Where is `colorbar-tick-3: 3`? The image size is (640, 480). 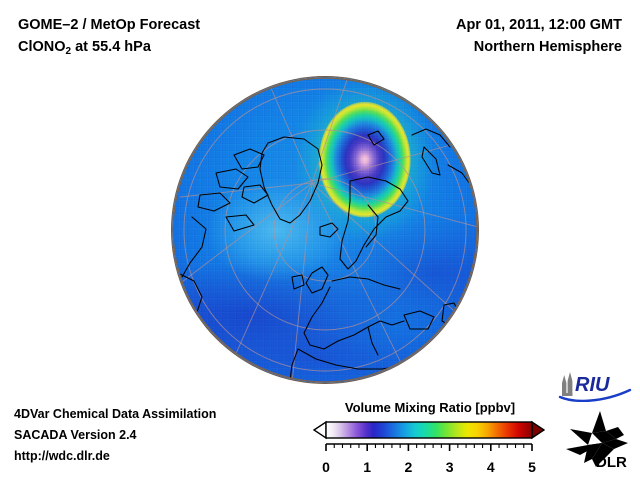 colorbar-tick-3: 3 is located at coordinates (449, 467).